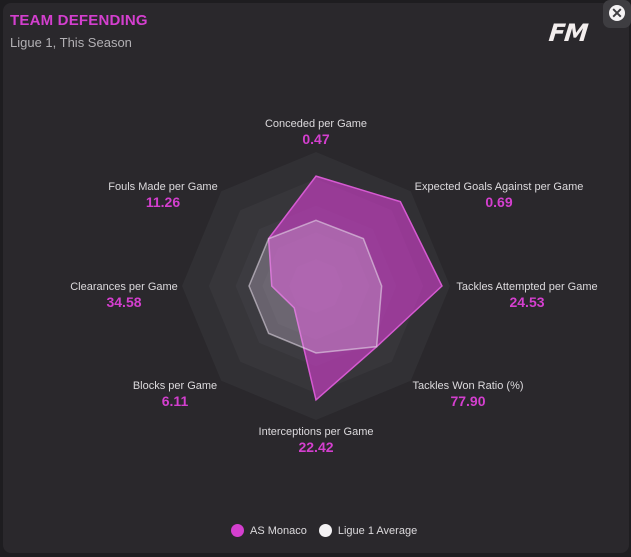 This screenshot has width=631, height=557. I want to click on series-polygon-average, so click(315, 286).